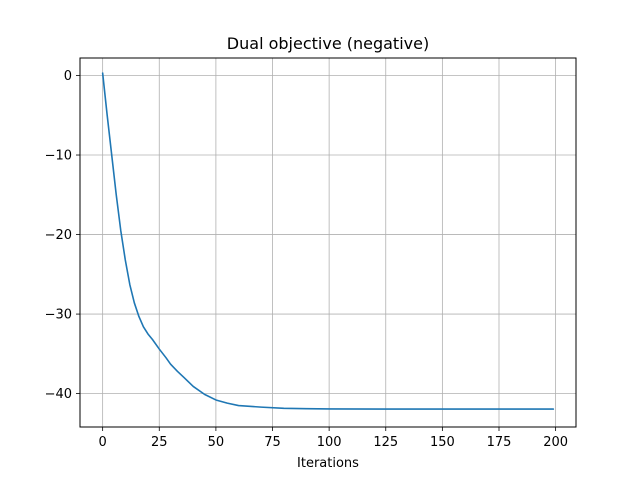  I want to click on y-tick-label: 0, so click(68, 76).